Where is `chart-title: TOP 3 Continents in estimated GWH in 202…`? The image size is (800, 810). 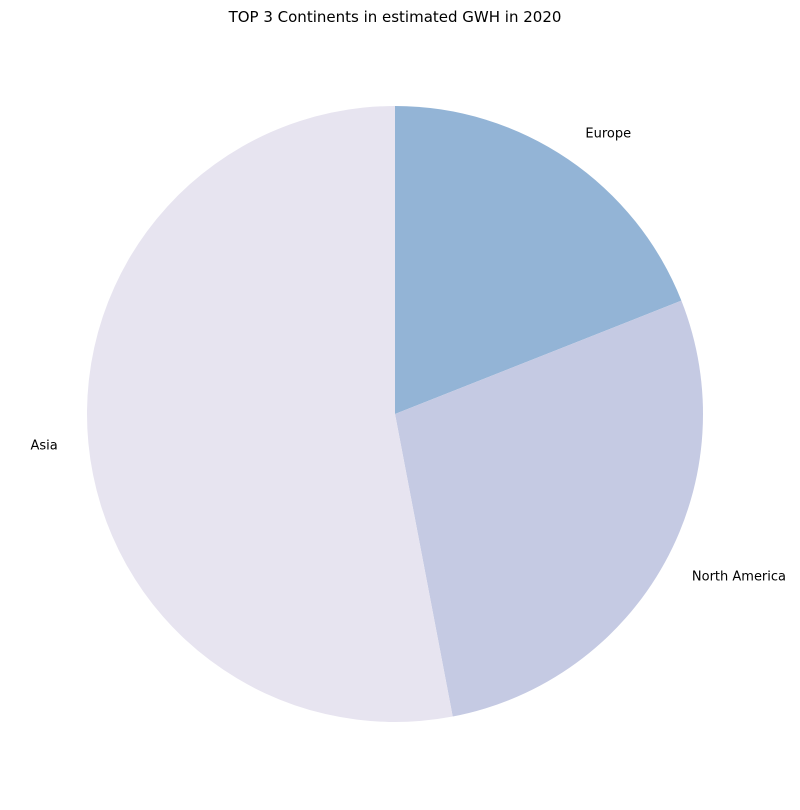 chart-title: TOP 3 Continents in estimated GWH in 202… is located at coordinates (395, 17).